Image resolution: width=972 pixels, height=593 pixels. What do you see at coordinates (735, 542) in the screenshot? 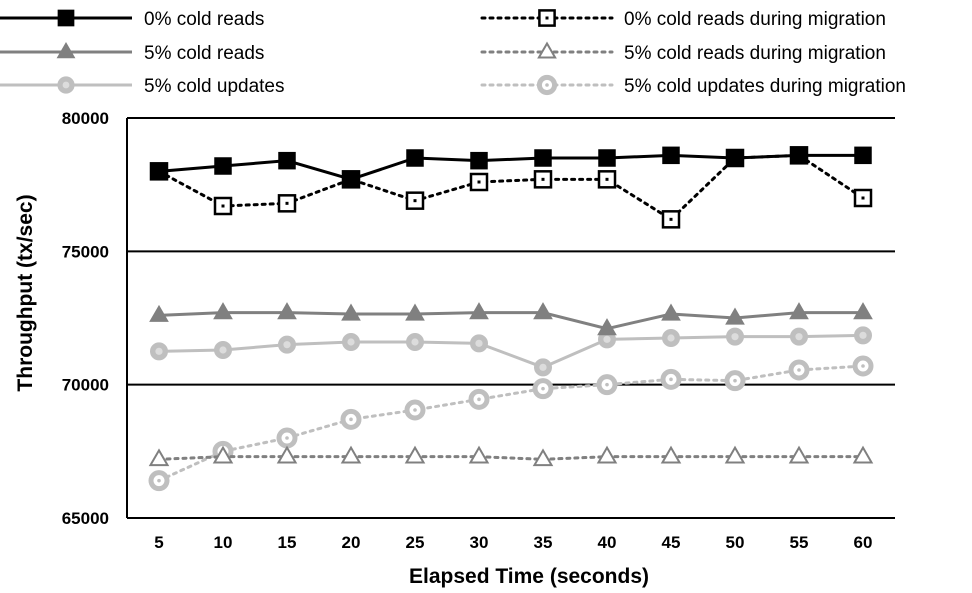
I see `x-tick-label: 50` at bounding box center [735, 542].